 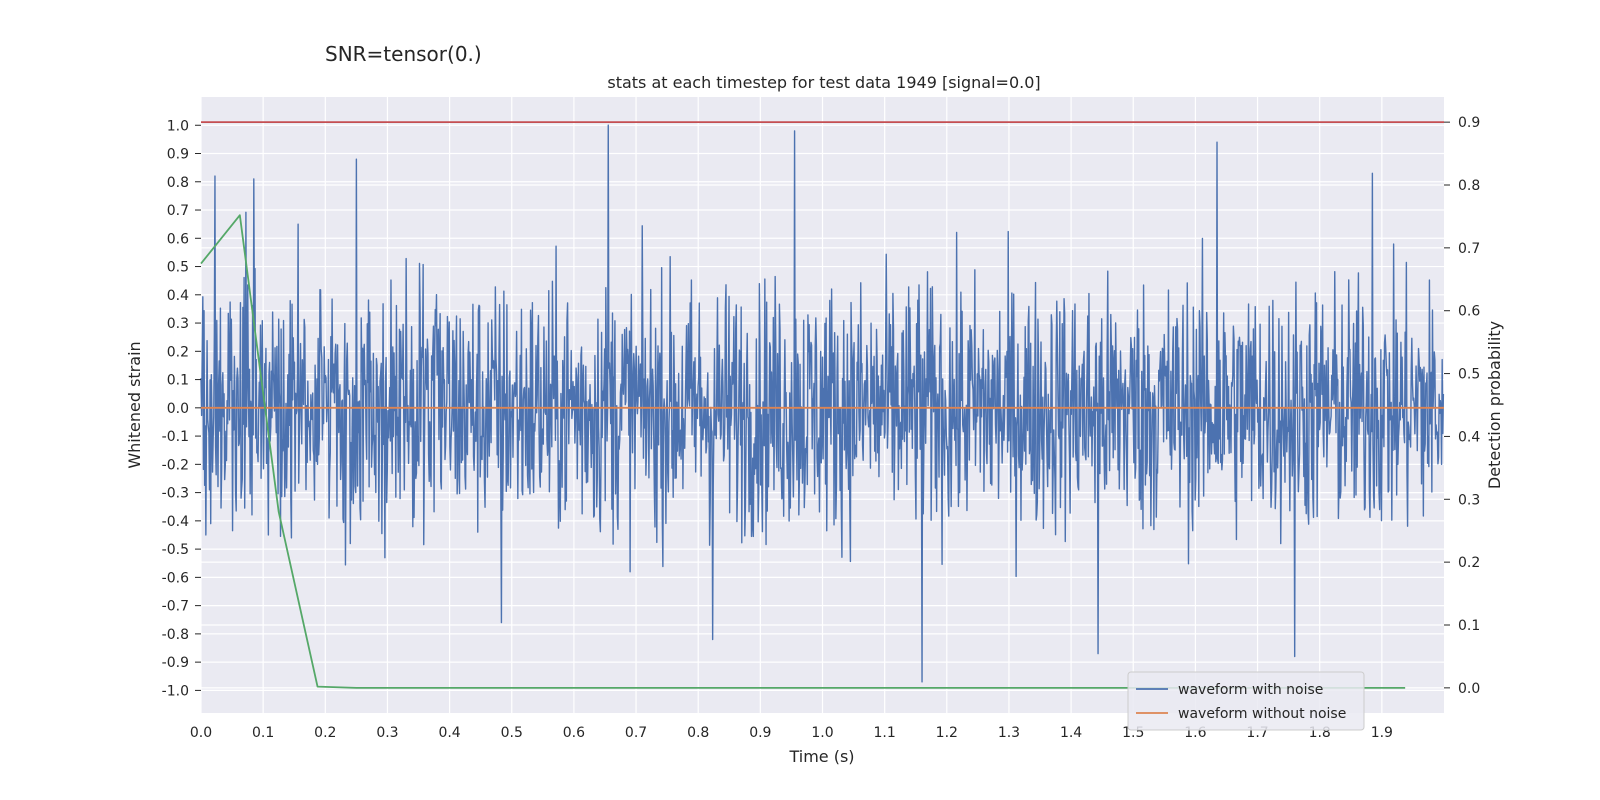 What do you see at coordinates (885, 733) in the screenshot?
I see `x-tick-label: 1.1` at bounding box center [885, 733].